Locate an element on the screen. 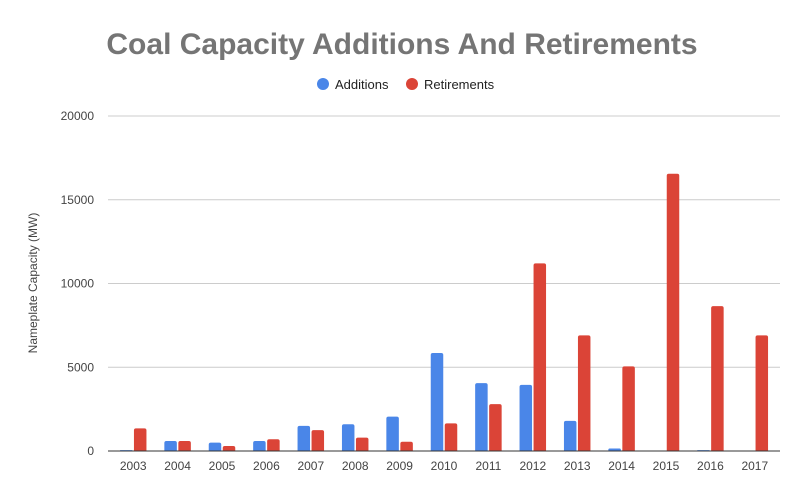  bar-additions-2004 is located at coordinates (170, 445).